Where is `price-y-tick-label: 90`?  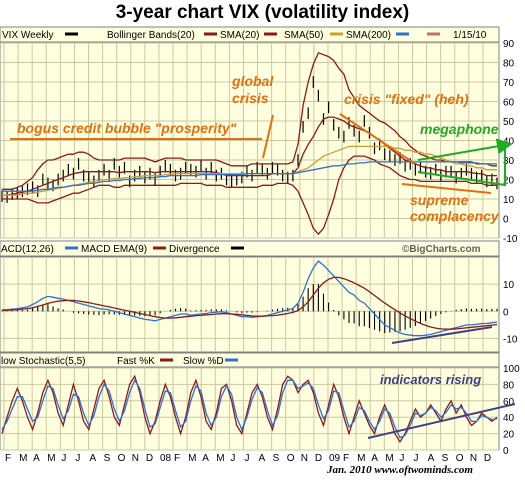 price-y-tick-label: 90 is located at coordinates (509, 44).